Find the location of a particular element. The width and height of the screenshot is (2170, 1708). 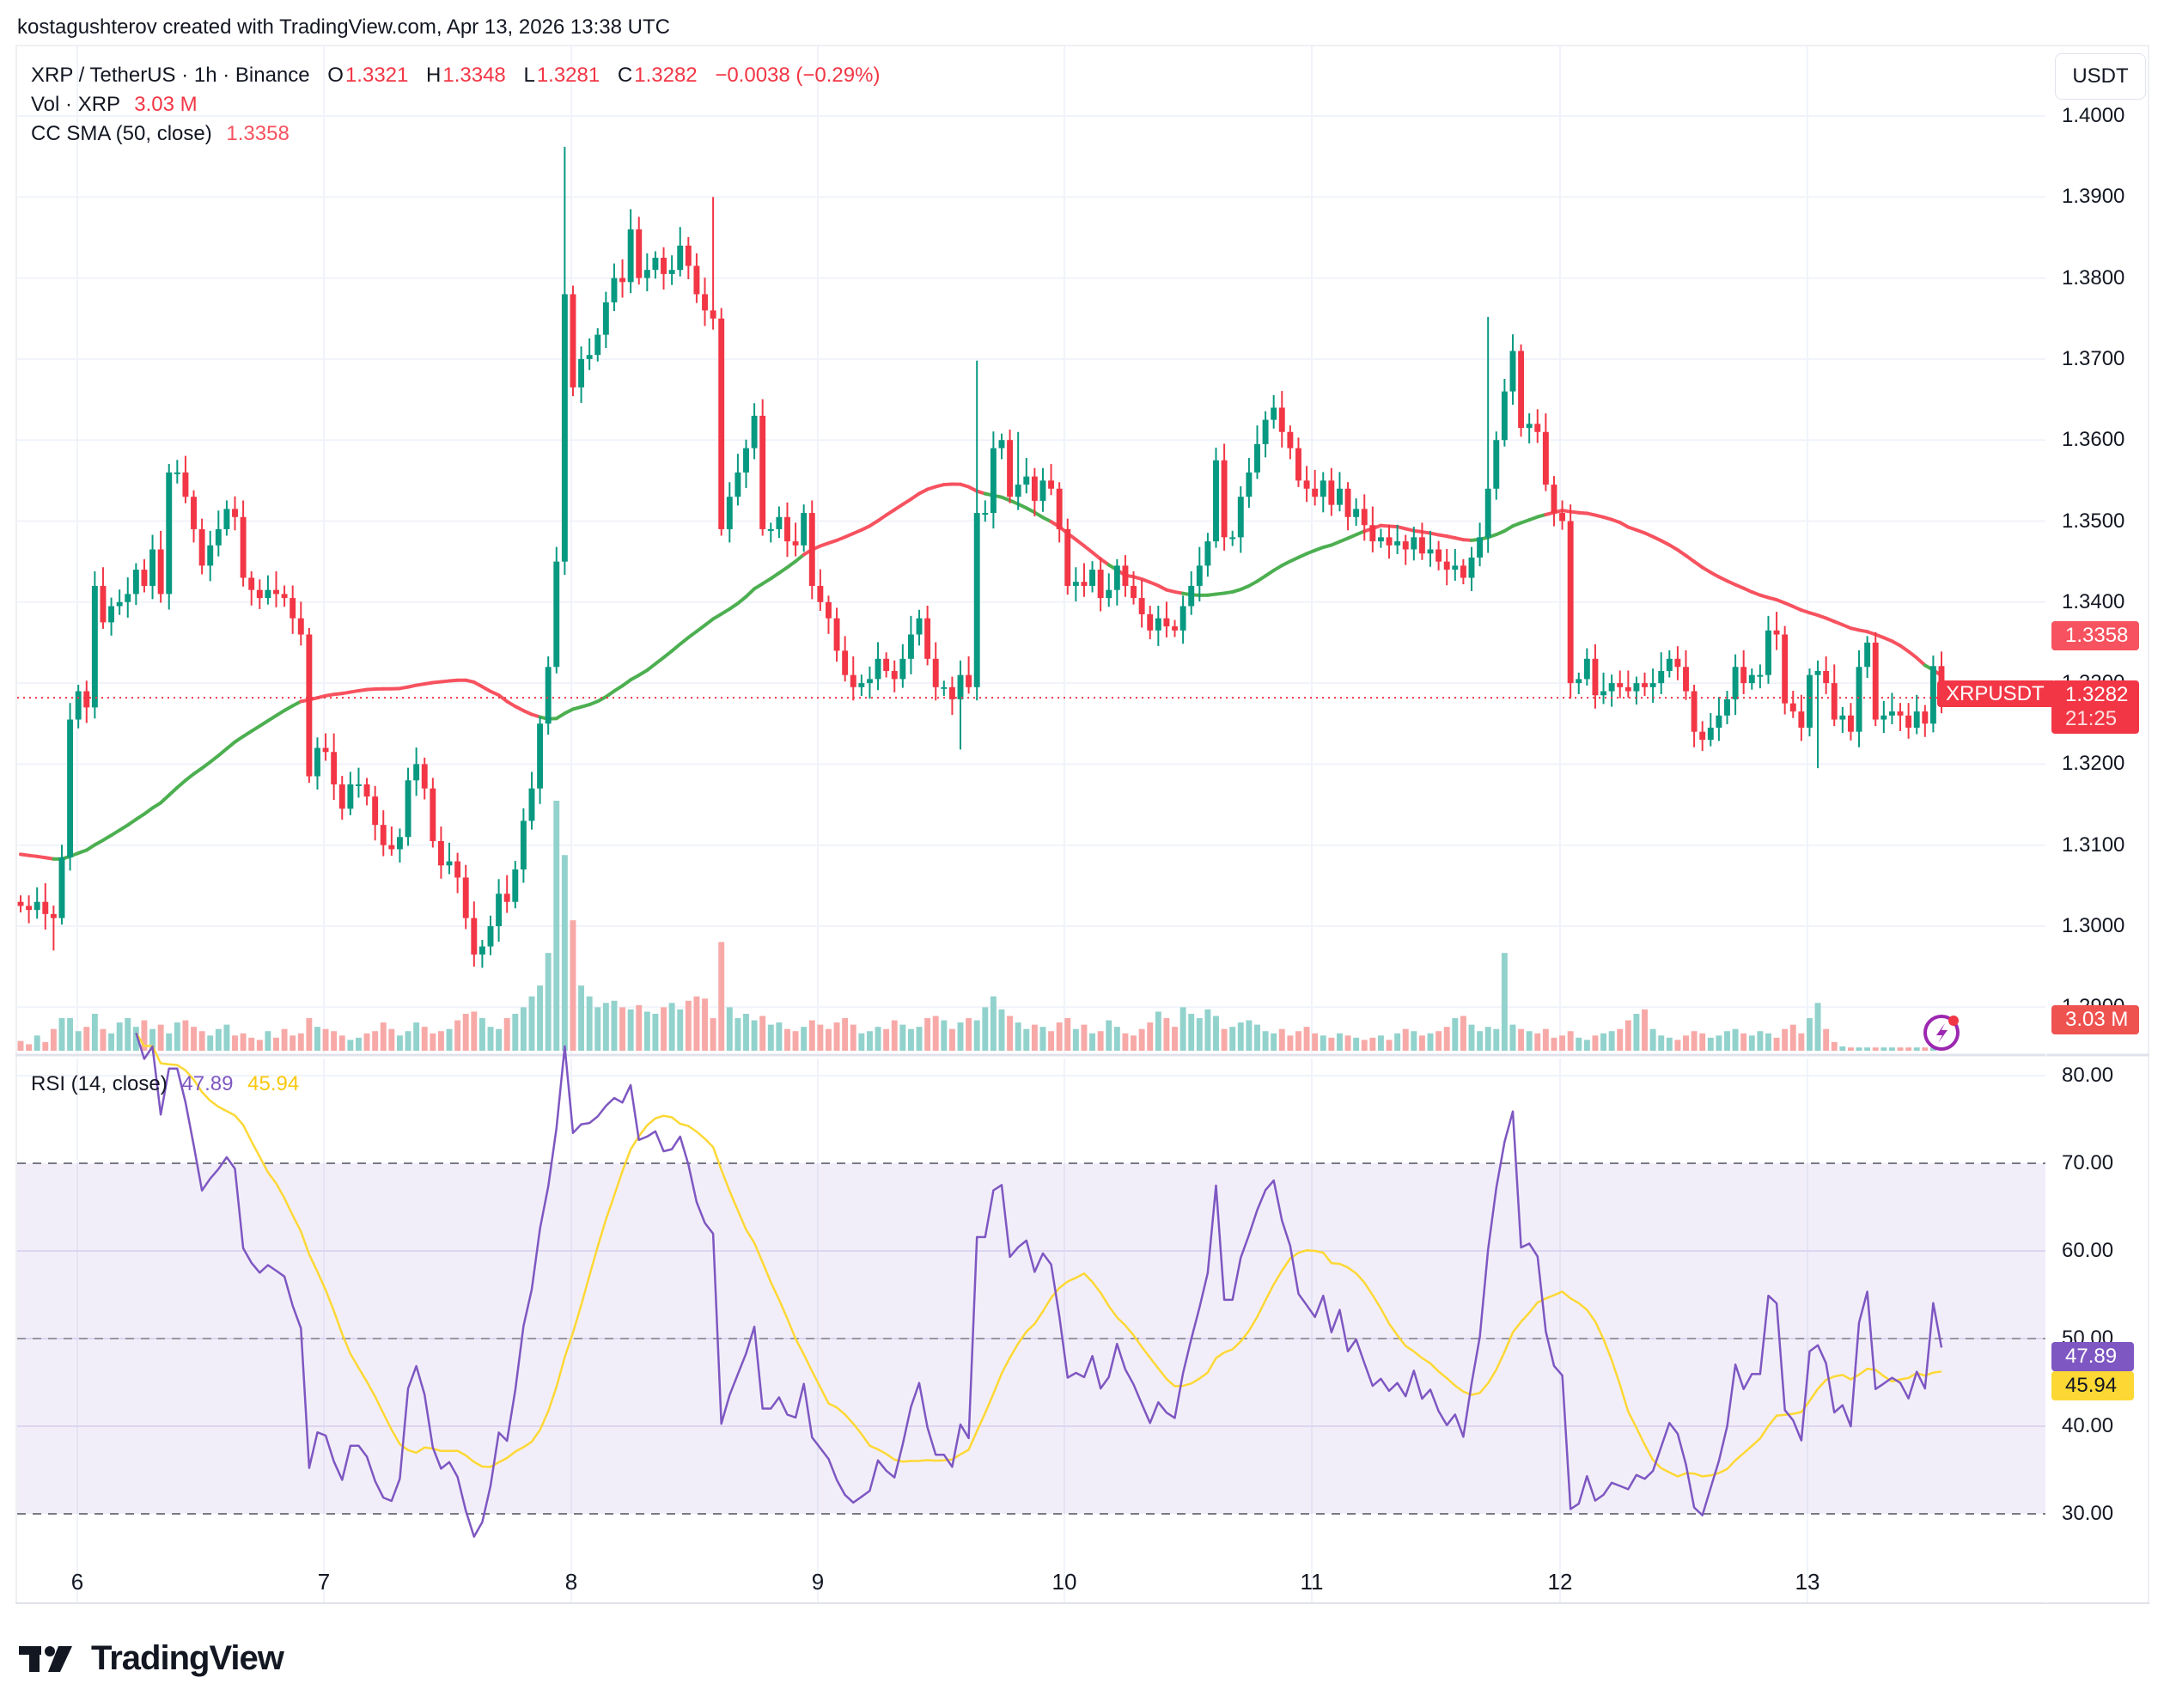

price-axis-label: 1.4000 is located at coordinates (2093, 115).